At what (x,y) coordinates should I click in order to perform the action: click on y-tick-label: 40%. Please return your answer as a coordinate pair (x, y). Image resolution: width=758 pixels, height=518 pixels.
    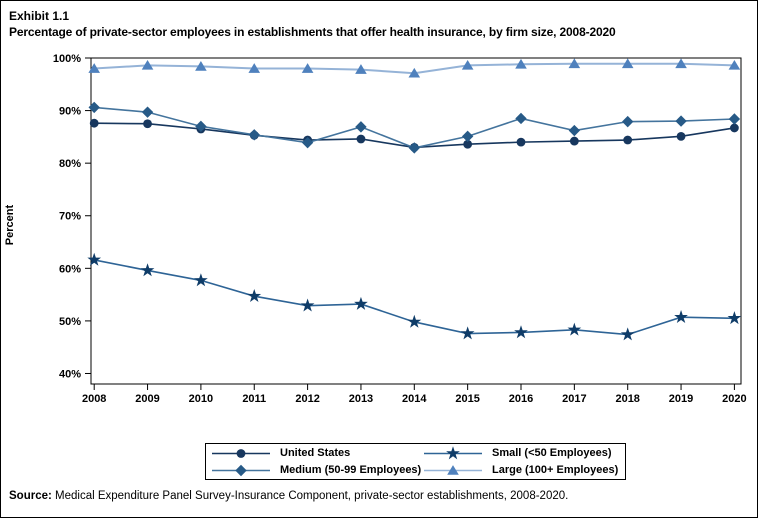
    Looking at the image, I should click on (70, 374).